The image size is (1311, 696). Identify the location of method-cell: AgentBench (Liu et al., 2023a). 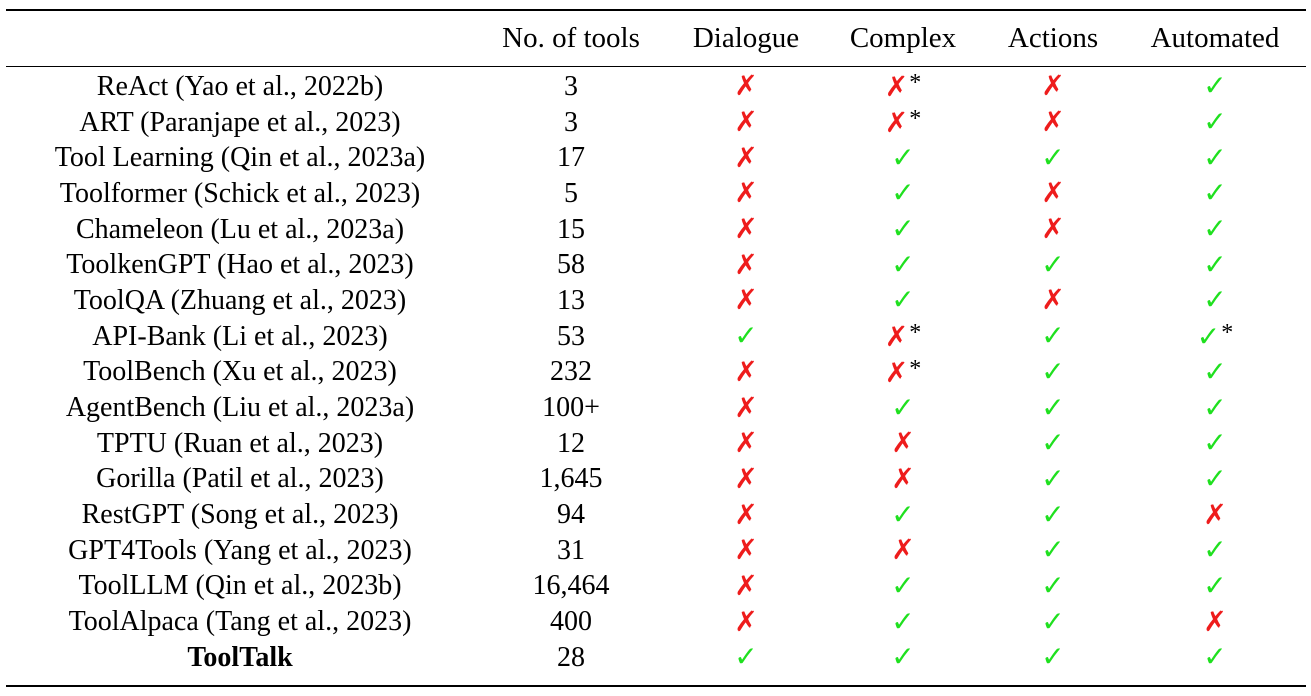
(240, 408).